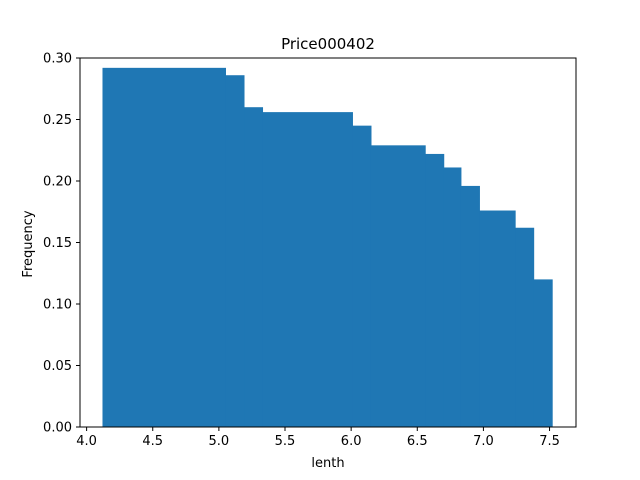 Image resolution: width=640 pixels, height=480 pixels. What do you see at coordinates (57, 305) in the screenshot?
I see `y-tick-label: 0.10` at bounding box center [57, 305].